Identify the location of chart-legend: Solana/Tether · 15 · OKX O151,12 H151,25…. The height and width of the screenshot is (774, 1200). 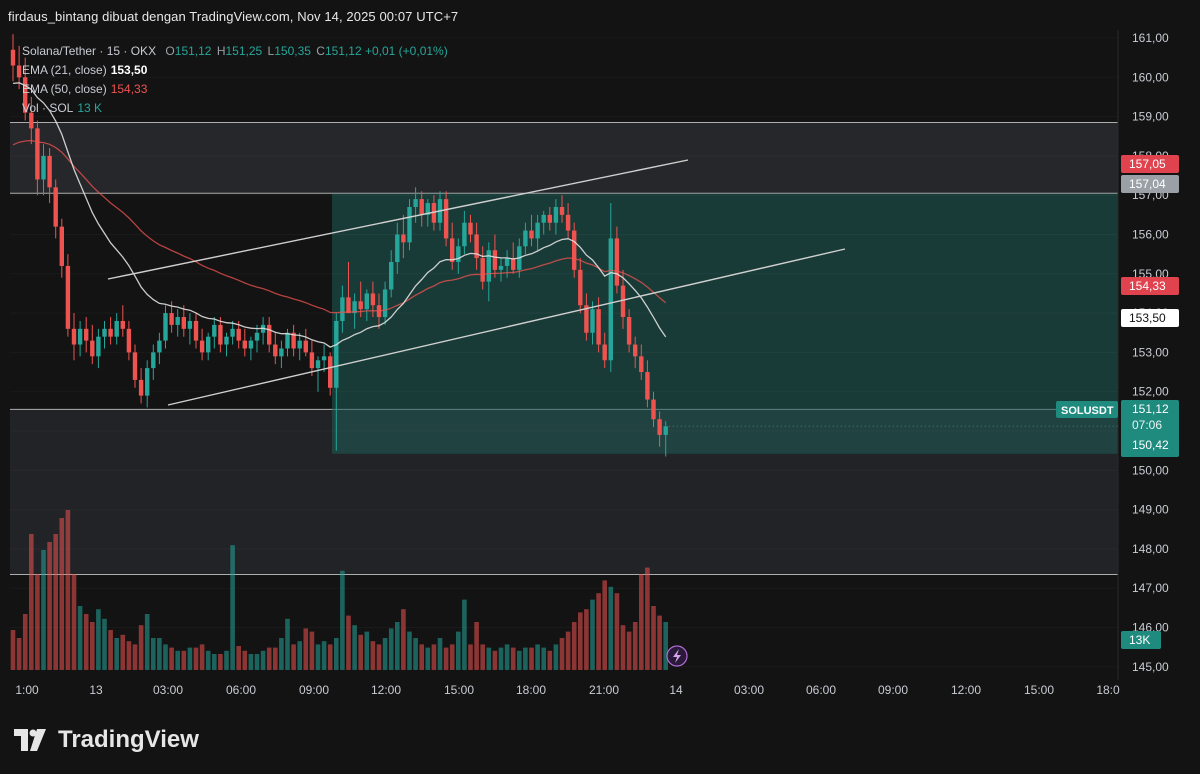
(235, 80).